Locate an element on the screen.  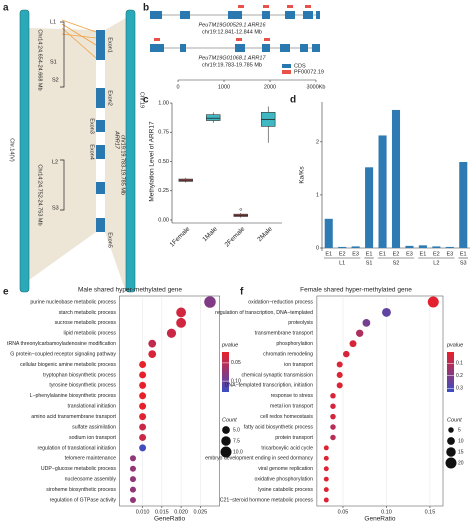
y-tick-label: starch metabolic process is located at coordinates (88, 313).